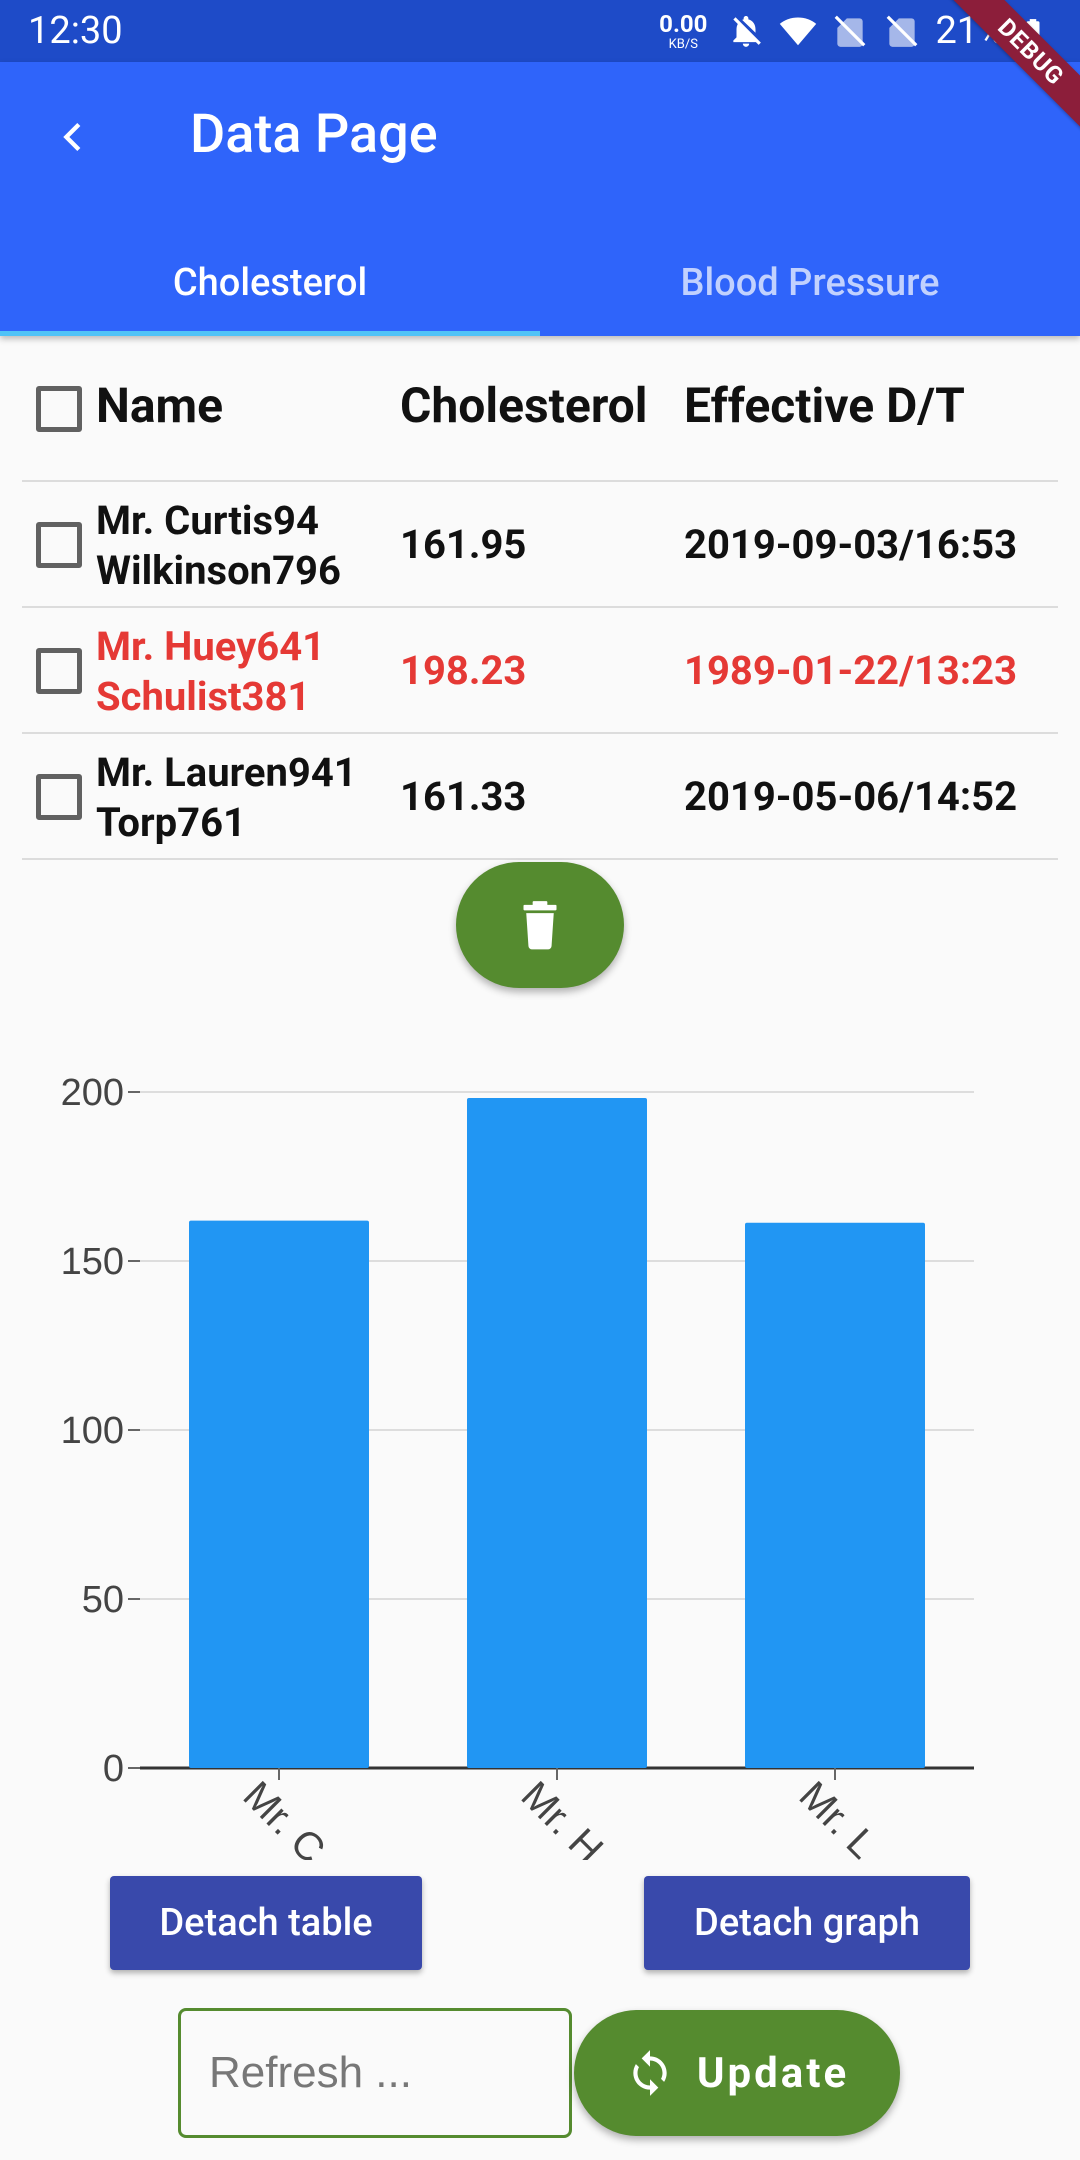 Image resolution: width=1080 pixels, height=2160 pixels. What do you see at coordinates (203, 696) in the screenshot?
I see `patient-name-last: Schulist381` at bounding box center [203, 696].